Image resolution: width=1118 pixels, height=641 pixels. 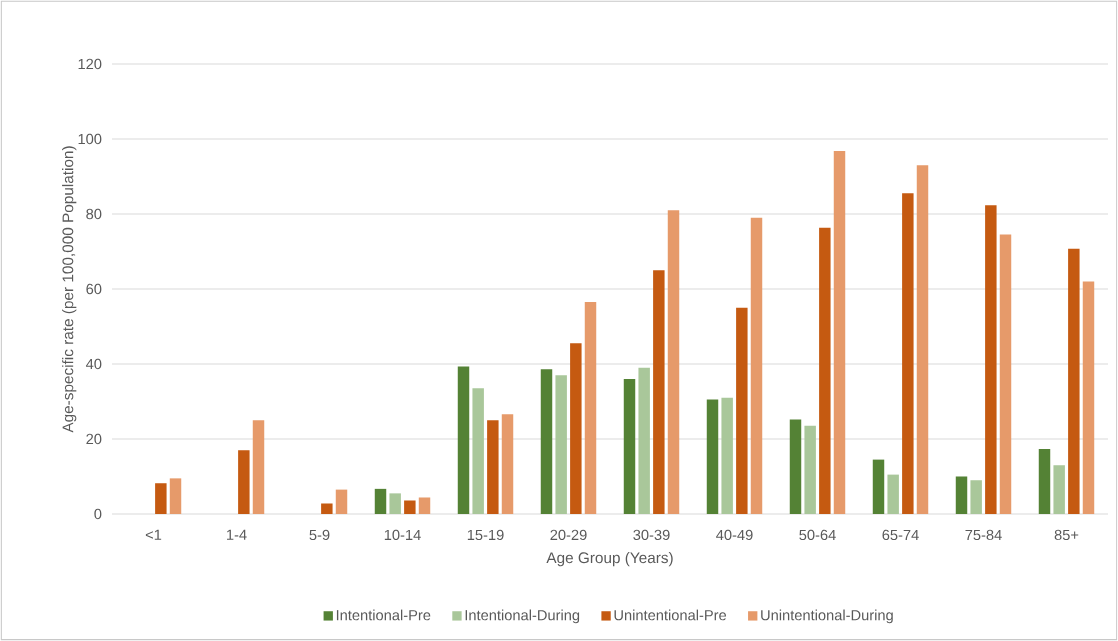 I want to click on legend-label: Intentional-Pre, so click(x=383, y=615).